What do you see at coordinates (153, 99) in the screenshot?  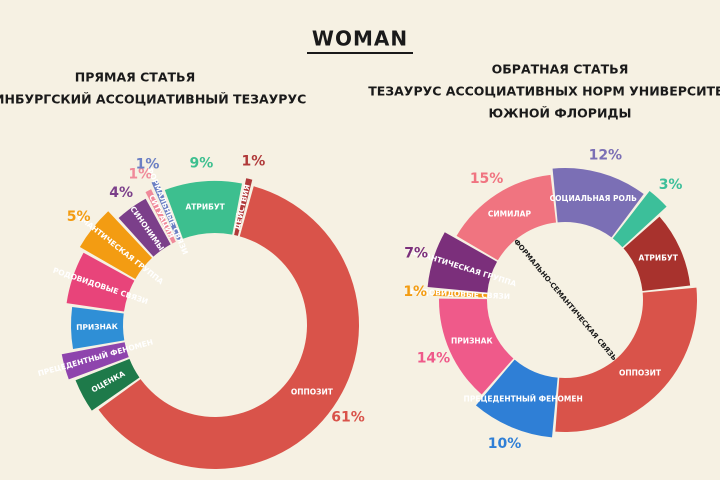 I see `chart-subtitle: ЭДИНБУРГСКИЙ АССОЦИАТИВНЫЙ ТЕЗАУРУС` at bounding box center [153, 99].